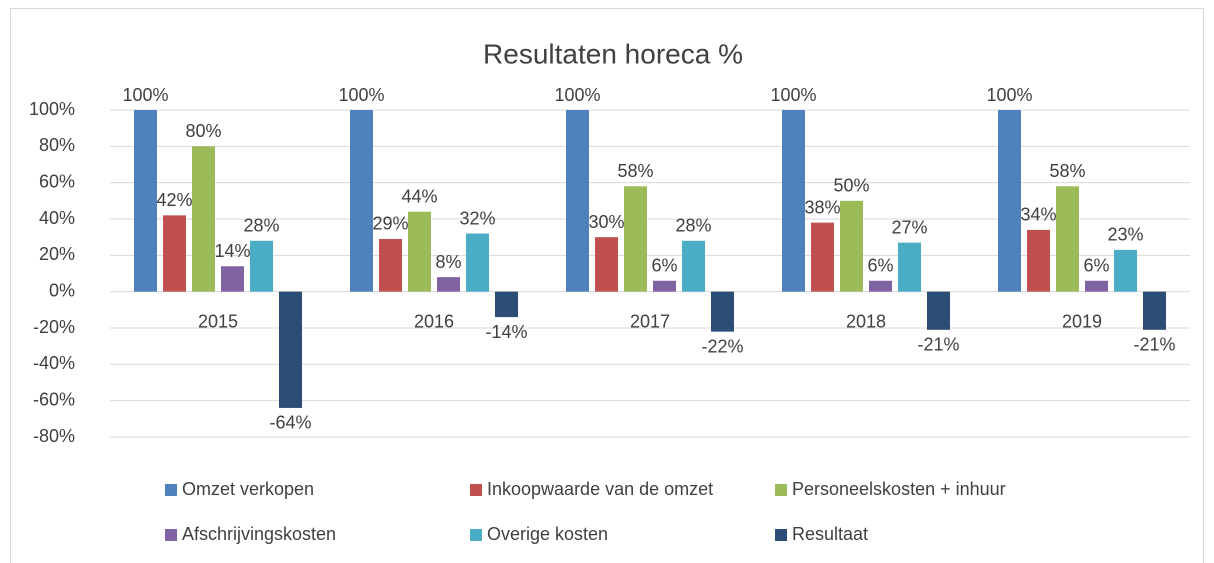  What do you see at coordinates (830, 534) in the screenshot?
I see `legend-label: Resultaat` at bounding box center [830, 534].